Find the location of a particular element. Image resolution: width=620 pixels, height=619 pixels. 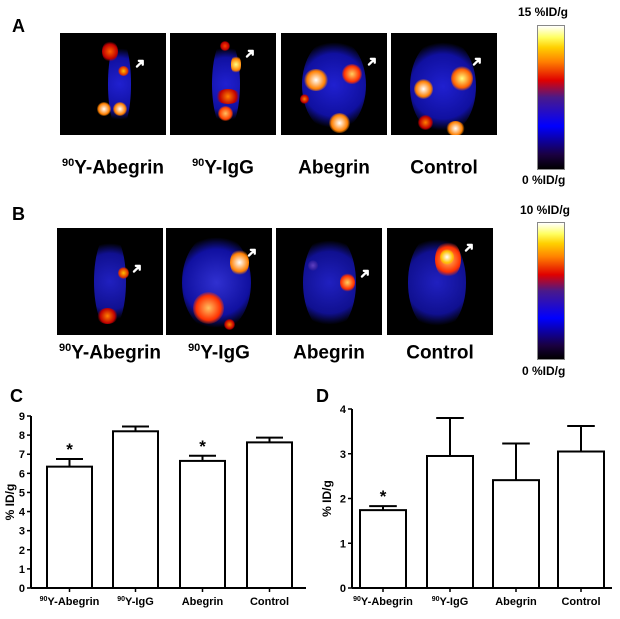

y-tick-label: 2 is located at coordinates (343, 500).